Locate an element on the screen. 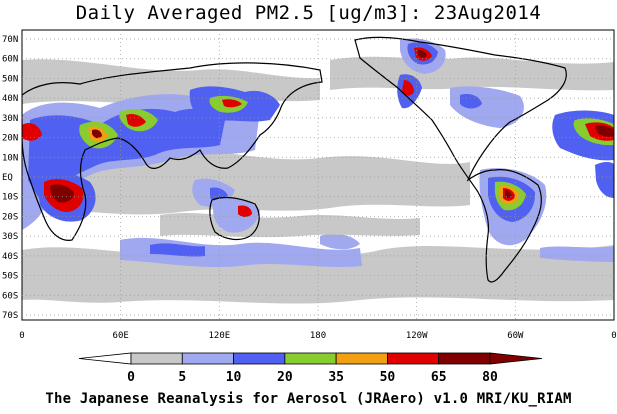  lat-tick-label: 70S is located at coordinates (10, 316).